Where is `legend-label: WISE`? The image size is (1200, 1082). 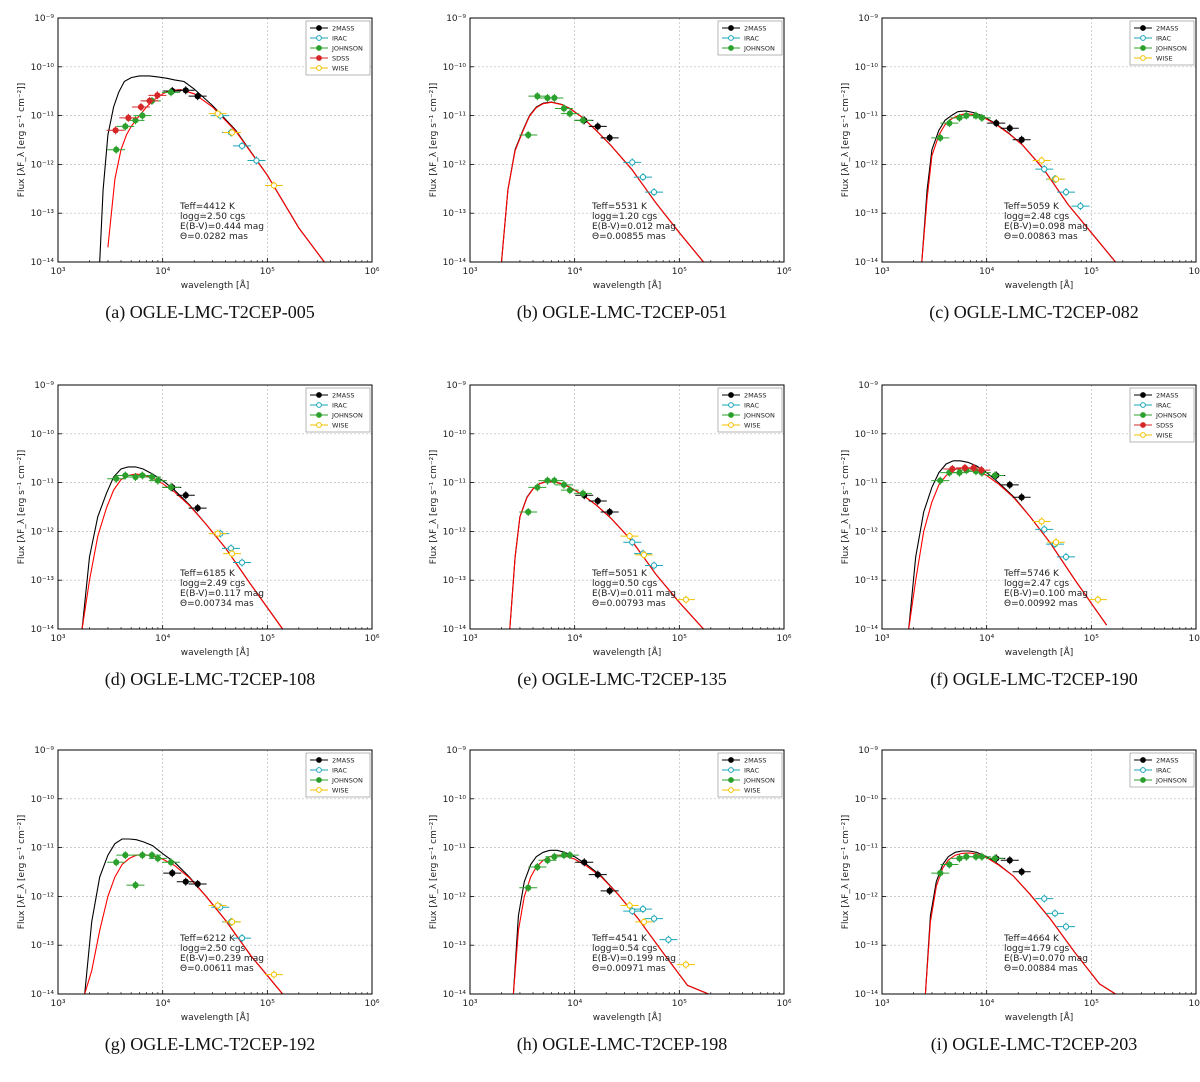 legend-label: WISE is located at coordinates (752, 791).